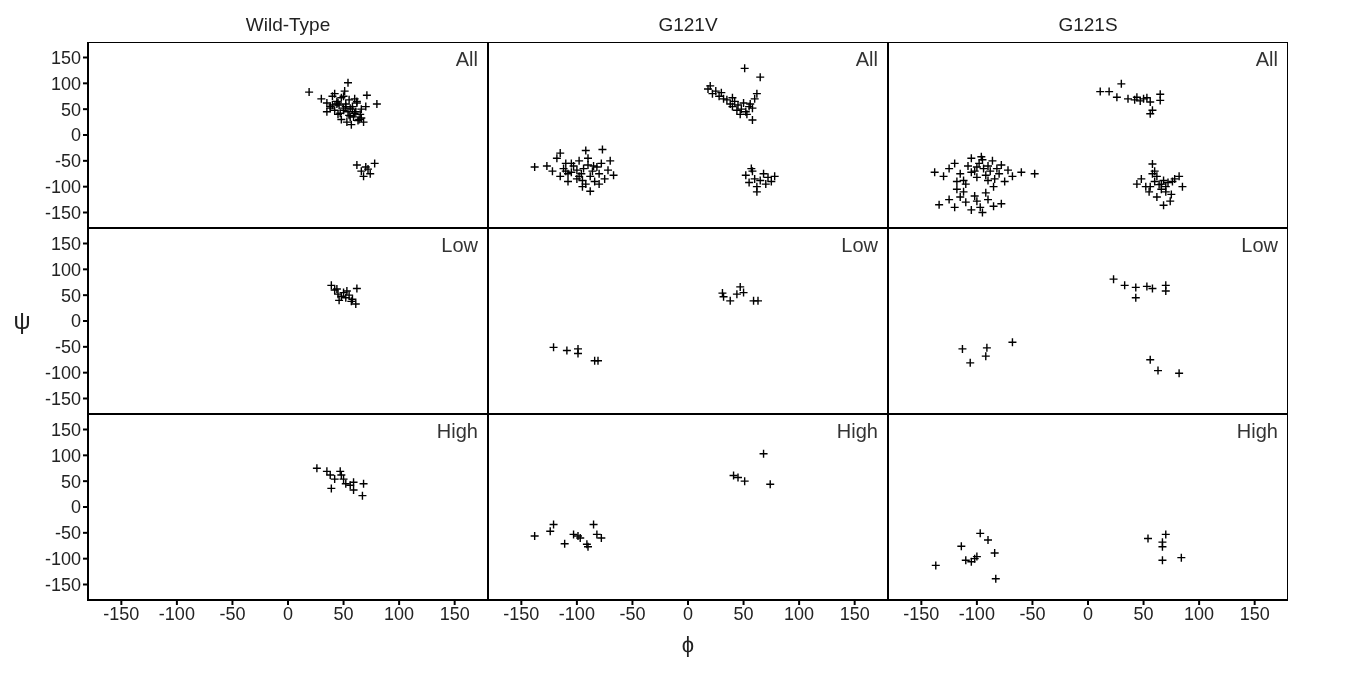 This screenshot has height=700, width=1347. Describe the element at coordinates (688, 645) in the screenshot. I see `x-axis-title: ϕ` at that location.